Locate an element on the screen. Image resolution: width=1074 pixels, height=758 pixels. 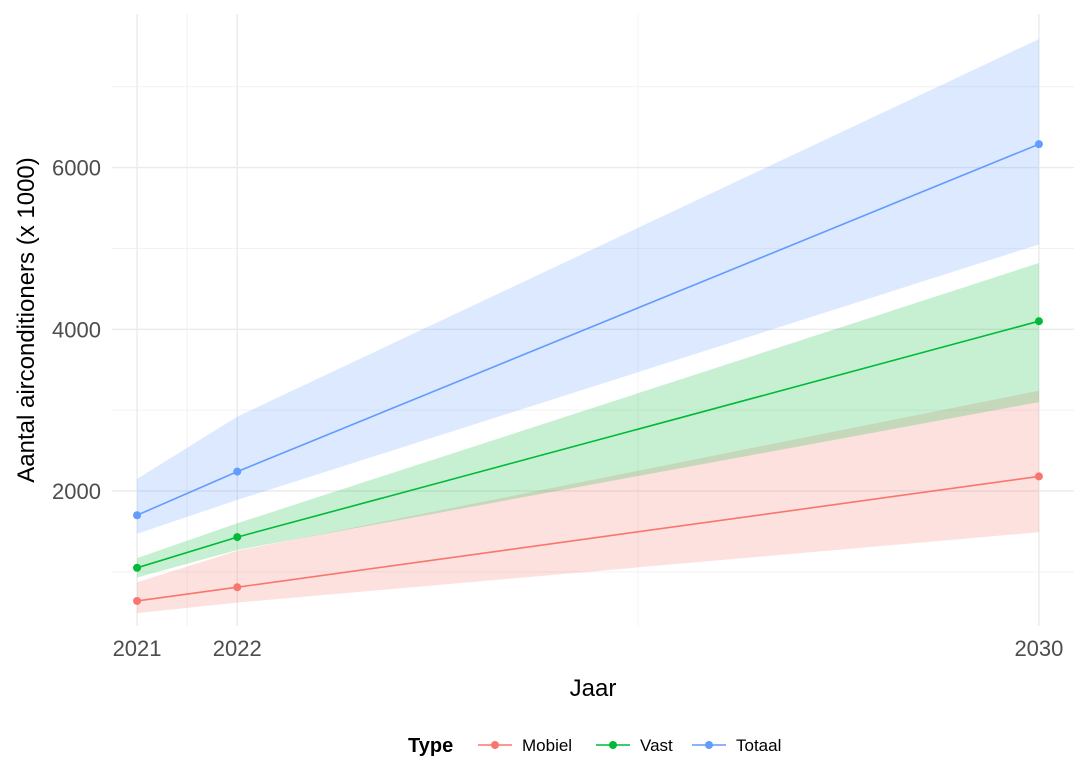
x-tick-label: 2030 is located at coordinates (1038, 648).